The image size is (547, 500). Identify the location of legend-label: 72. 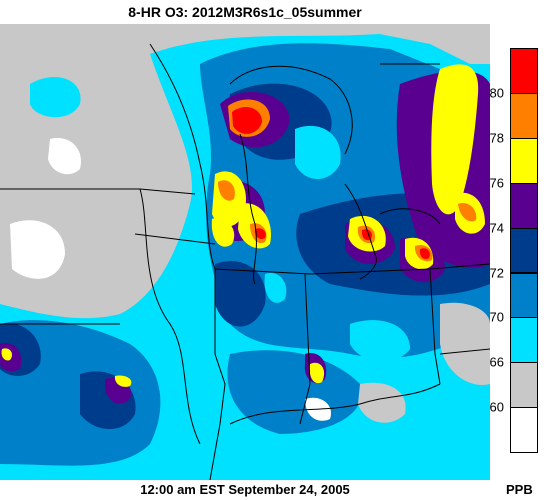
(496, 272).